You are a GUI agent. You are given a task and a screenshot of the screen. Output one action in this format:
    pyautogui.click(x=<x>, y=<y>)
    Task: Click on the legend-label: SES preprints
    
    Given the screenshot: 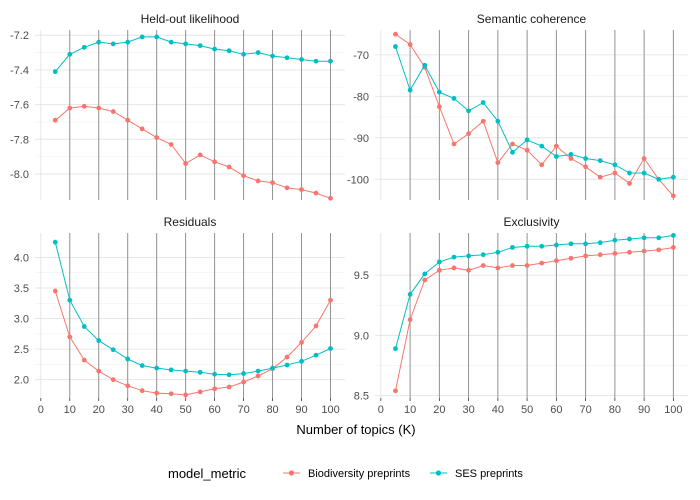 What is the action you would take?
    pyautogui.click(x=489, y=474)
    